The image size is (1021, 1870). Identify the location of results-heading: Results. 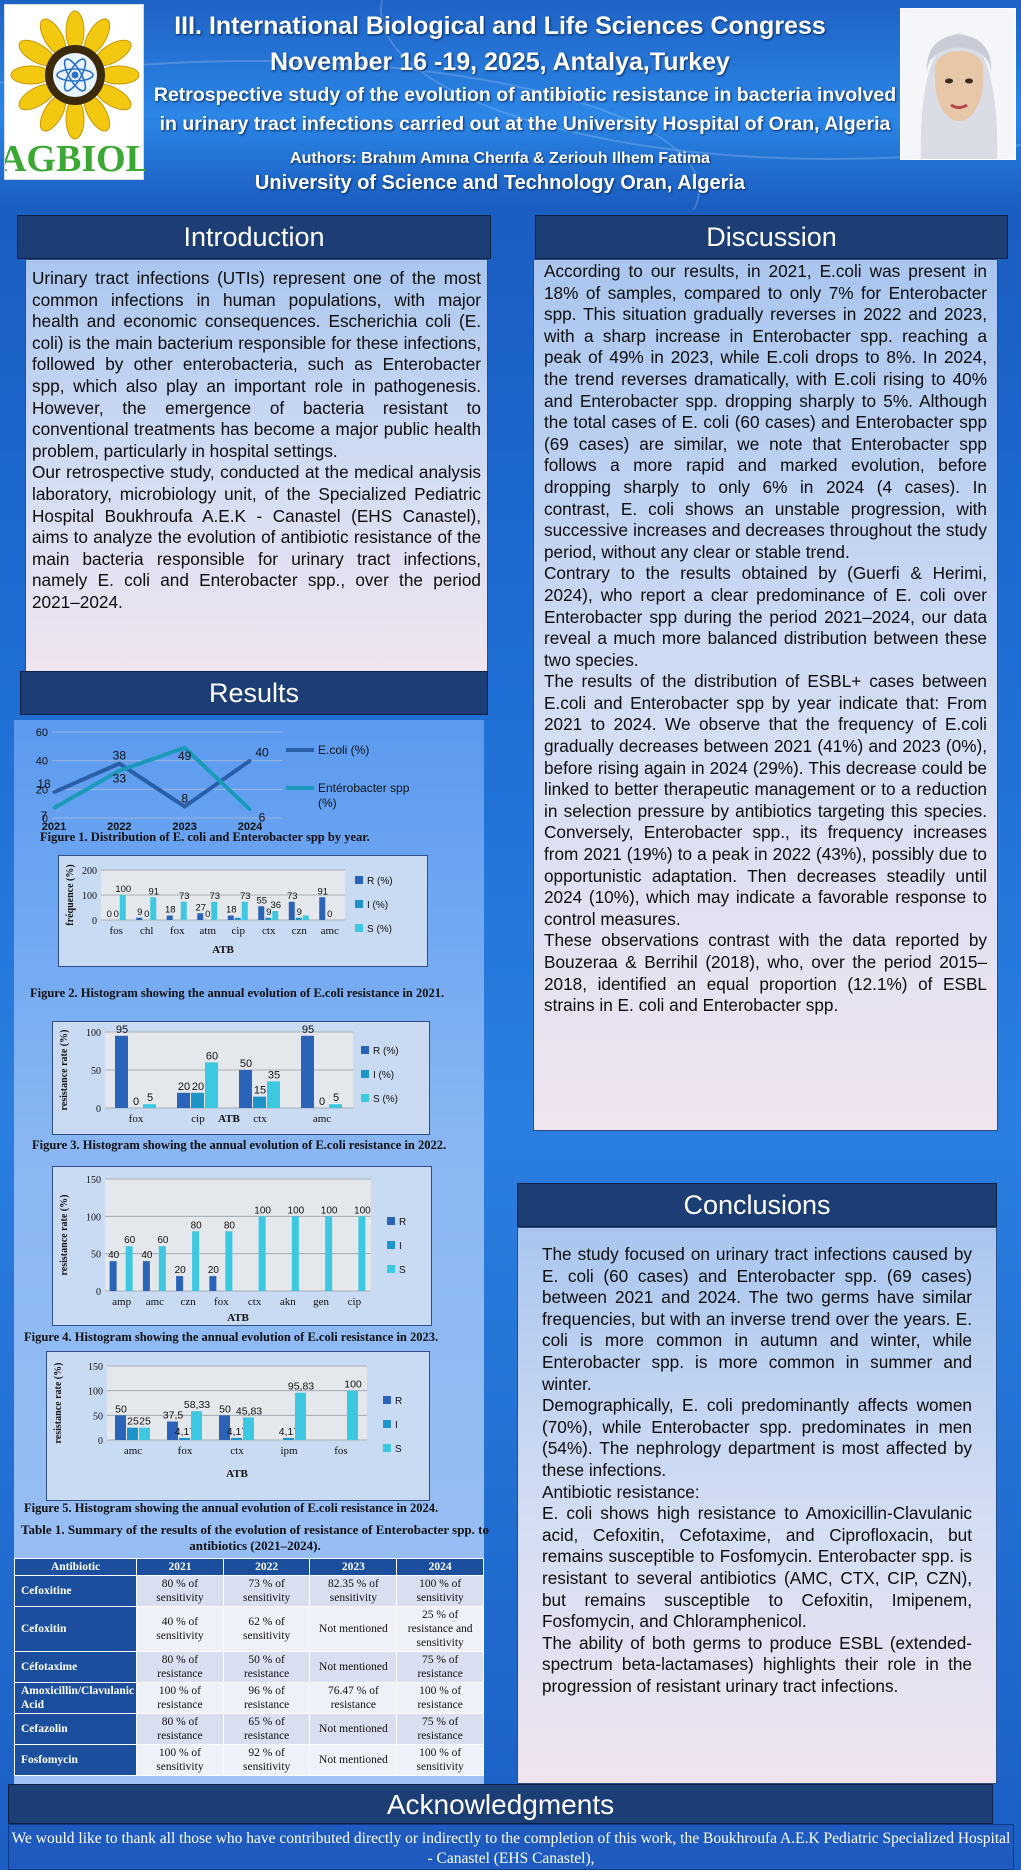
(254, 693).